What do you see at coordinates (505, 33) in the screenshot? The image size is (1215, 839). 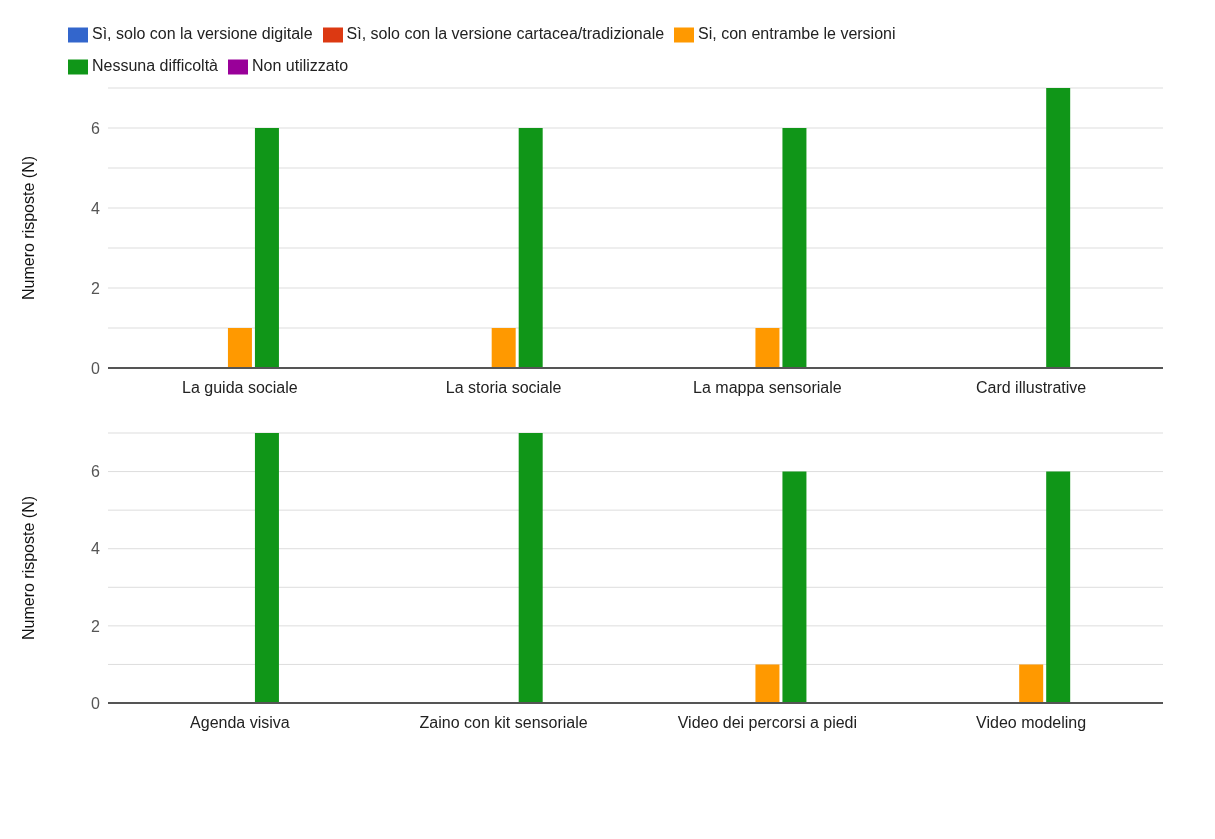 I see `legend-label: Sì, solo con la versione cartacea/tradizionale` at bounding box center [505, 33].